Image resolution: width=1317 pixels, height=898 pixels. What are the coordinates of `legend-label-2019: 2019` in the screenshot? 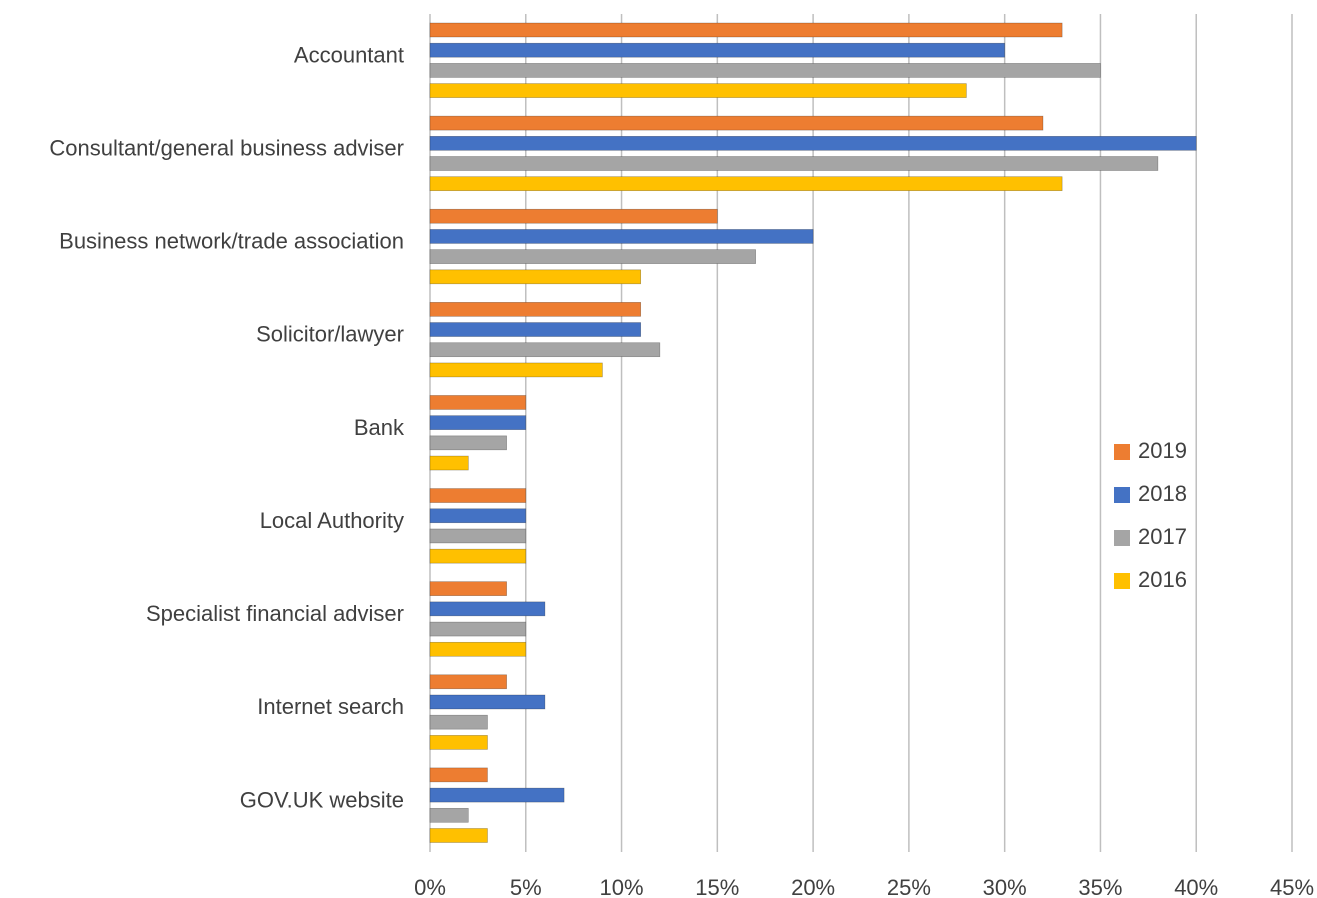 It's located at (1162, 450).